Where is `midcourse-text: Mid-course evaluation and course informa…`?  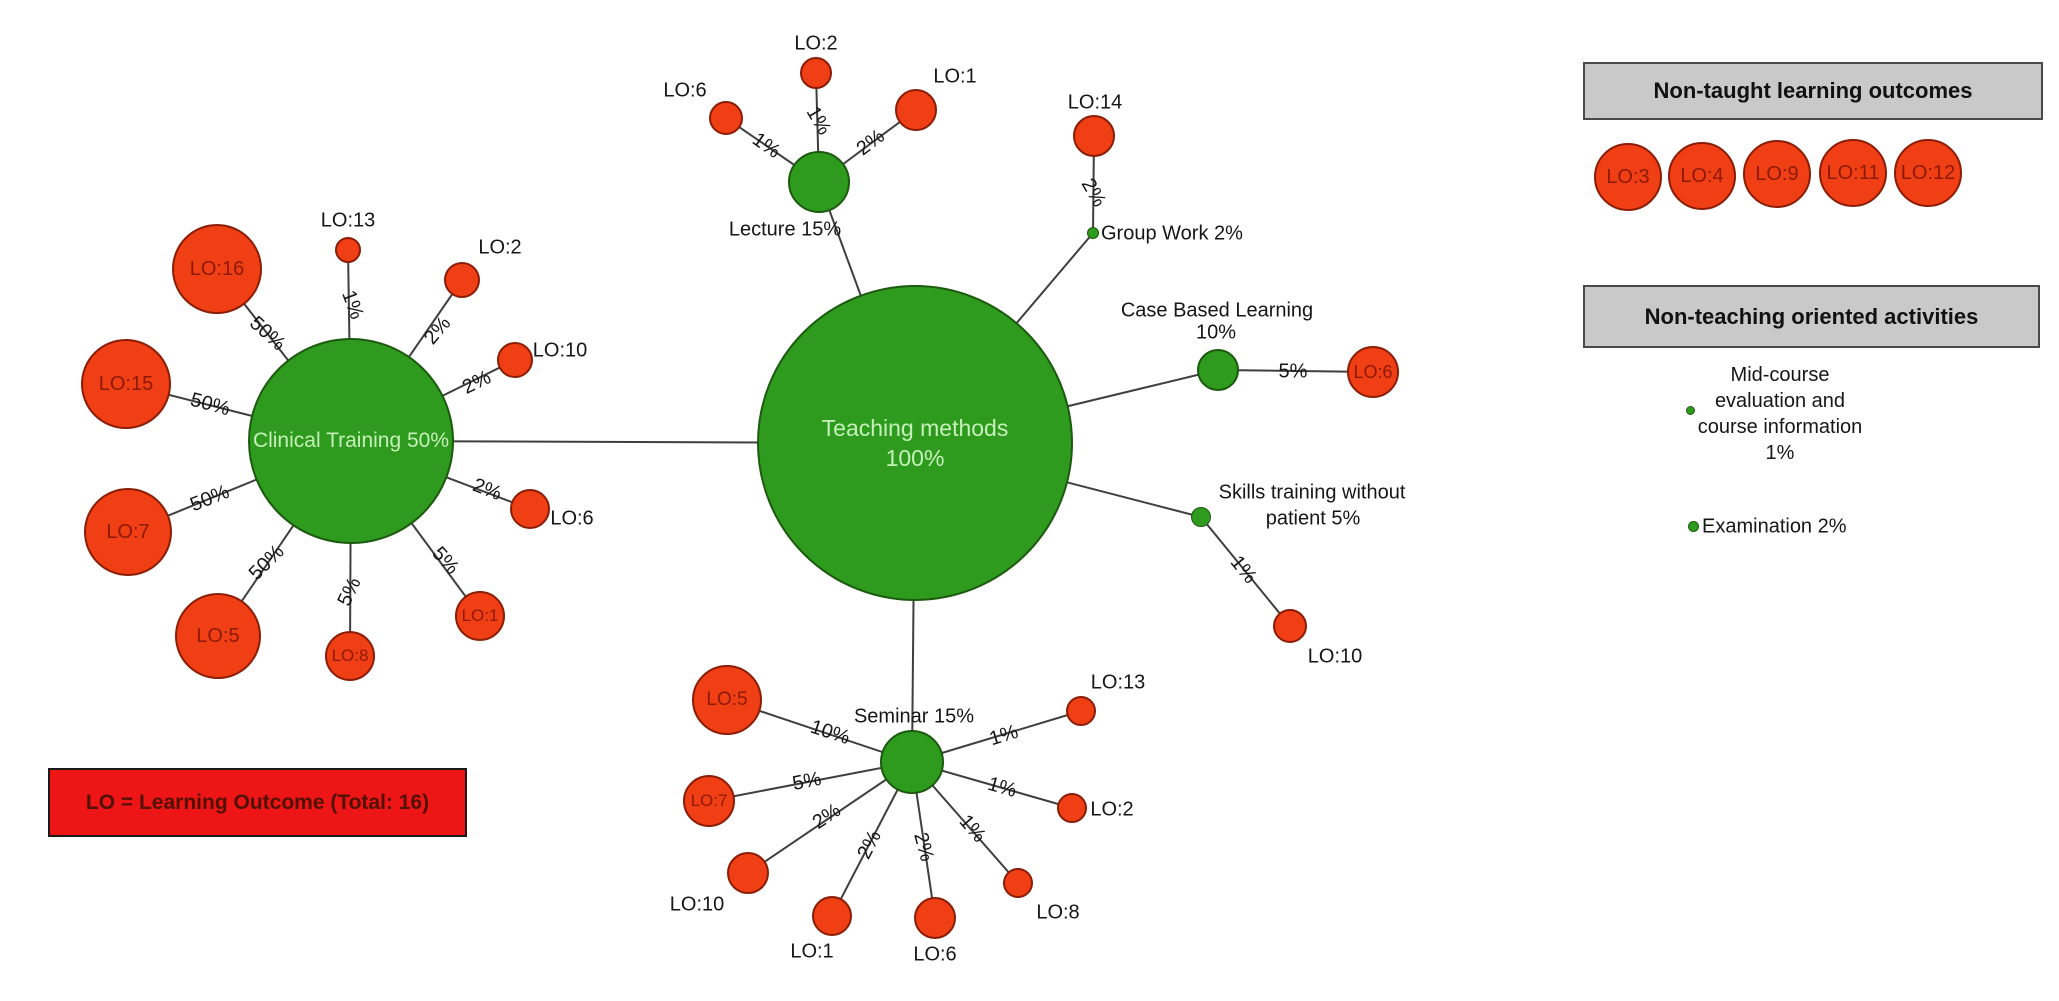 midcourse-text: Mid-course evaluation and course informa… is located at coordinates (1780, 414).